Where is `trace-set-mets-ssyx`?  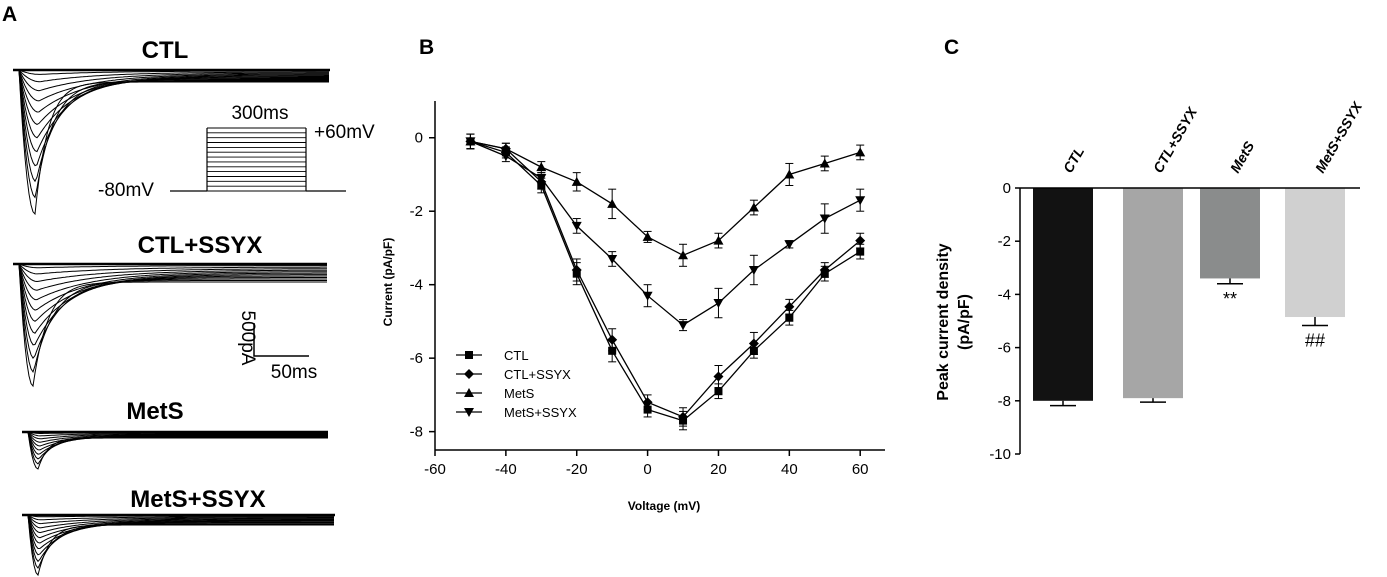 trace-set-mets-ssyx is located at coordinates (178, 545).